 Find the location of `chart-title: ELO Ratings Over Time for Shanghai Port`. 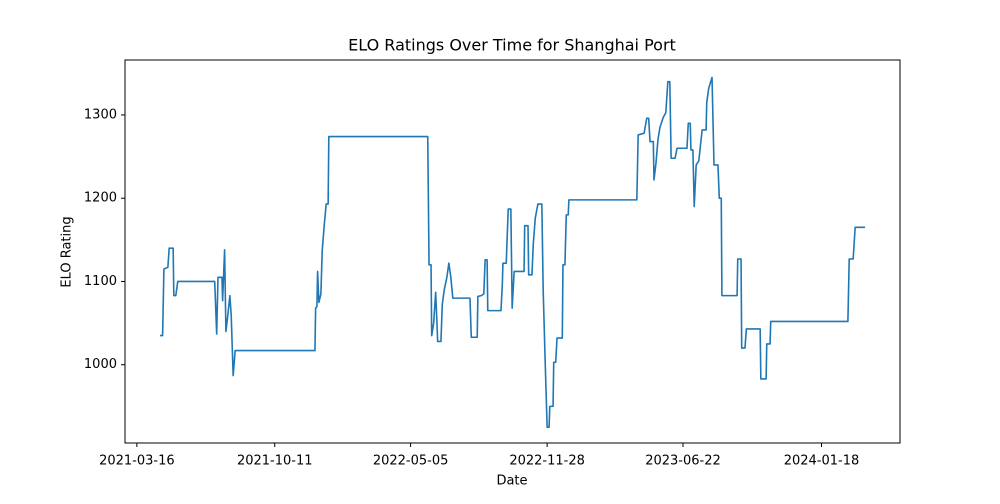

chart-title: ELO Ratings Over Time for Shanghai Port is located at coordinates (512, 45).